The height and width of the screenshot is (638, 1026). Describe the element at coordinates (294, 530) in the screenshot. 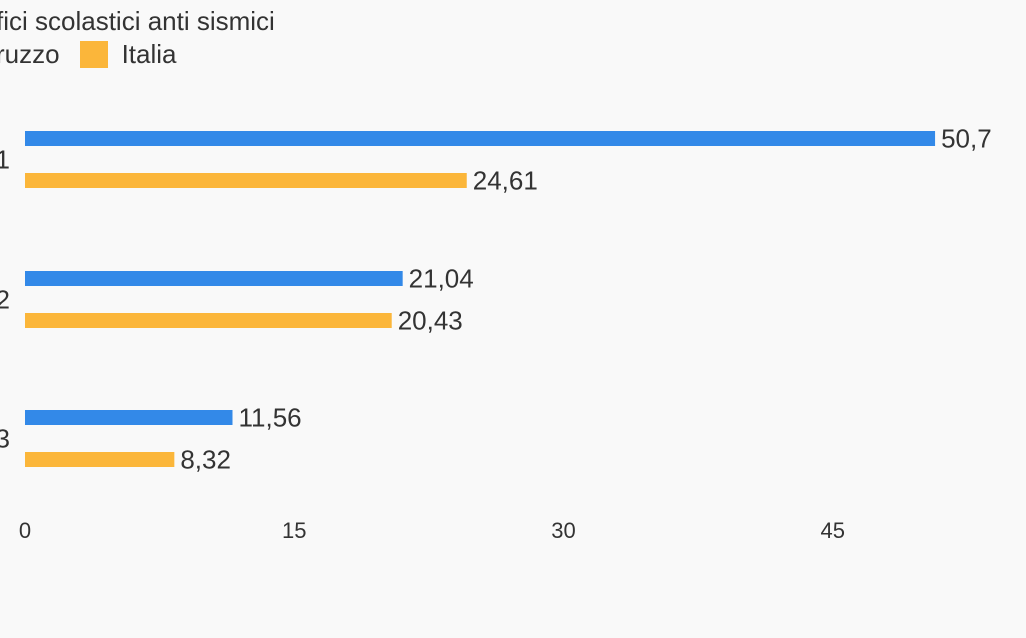

I see `x-tick-label-15: 15` at that location.